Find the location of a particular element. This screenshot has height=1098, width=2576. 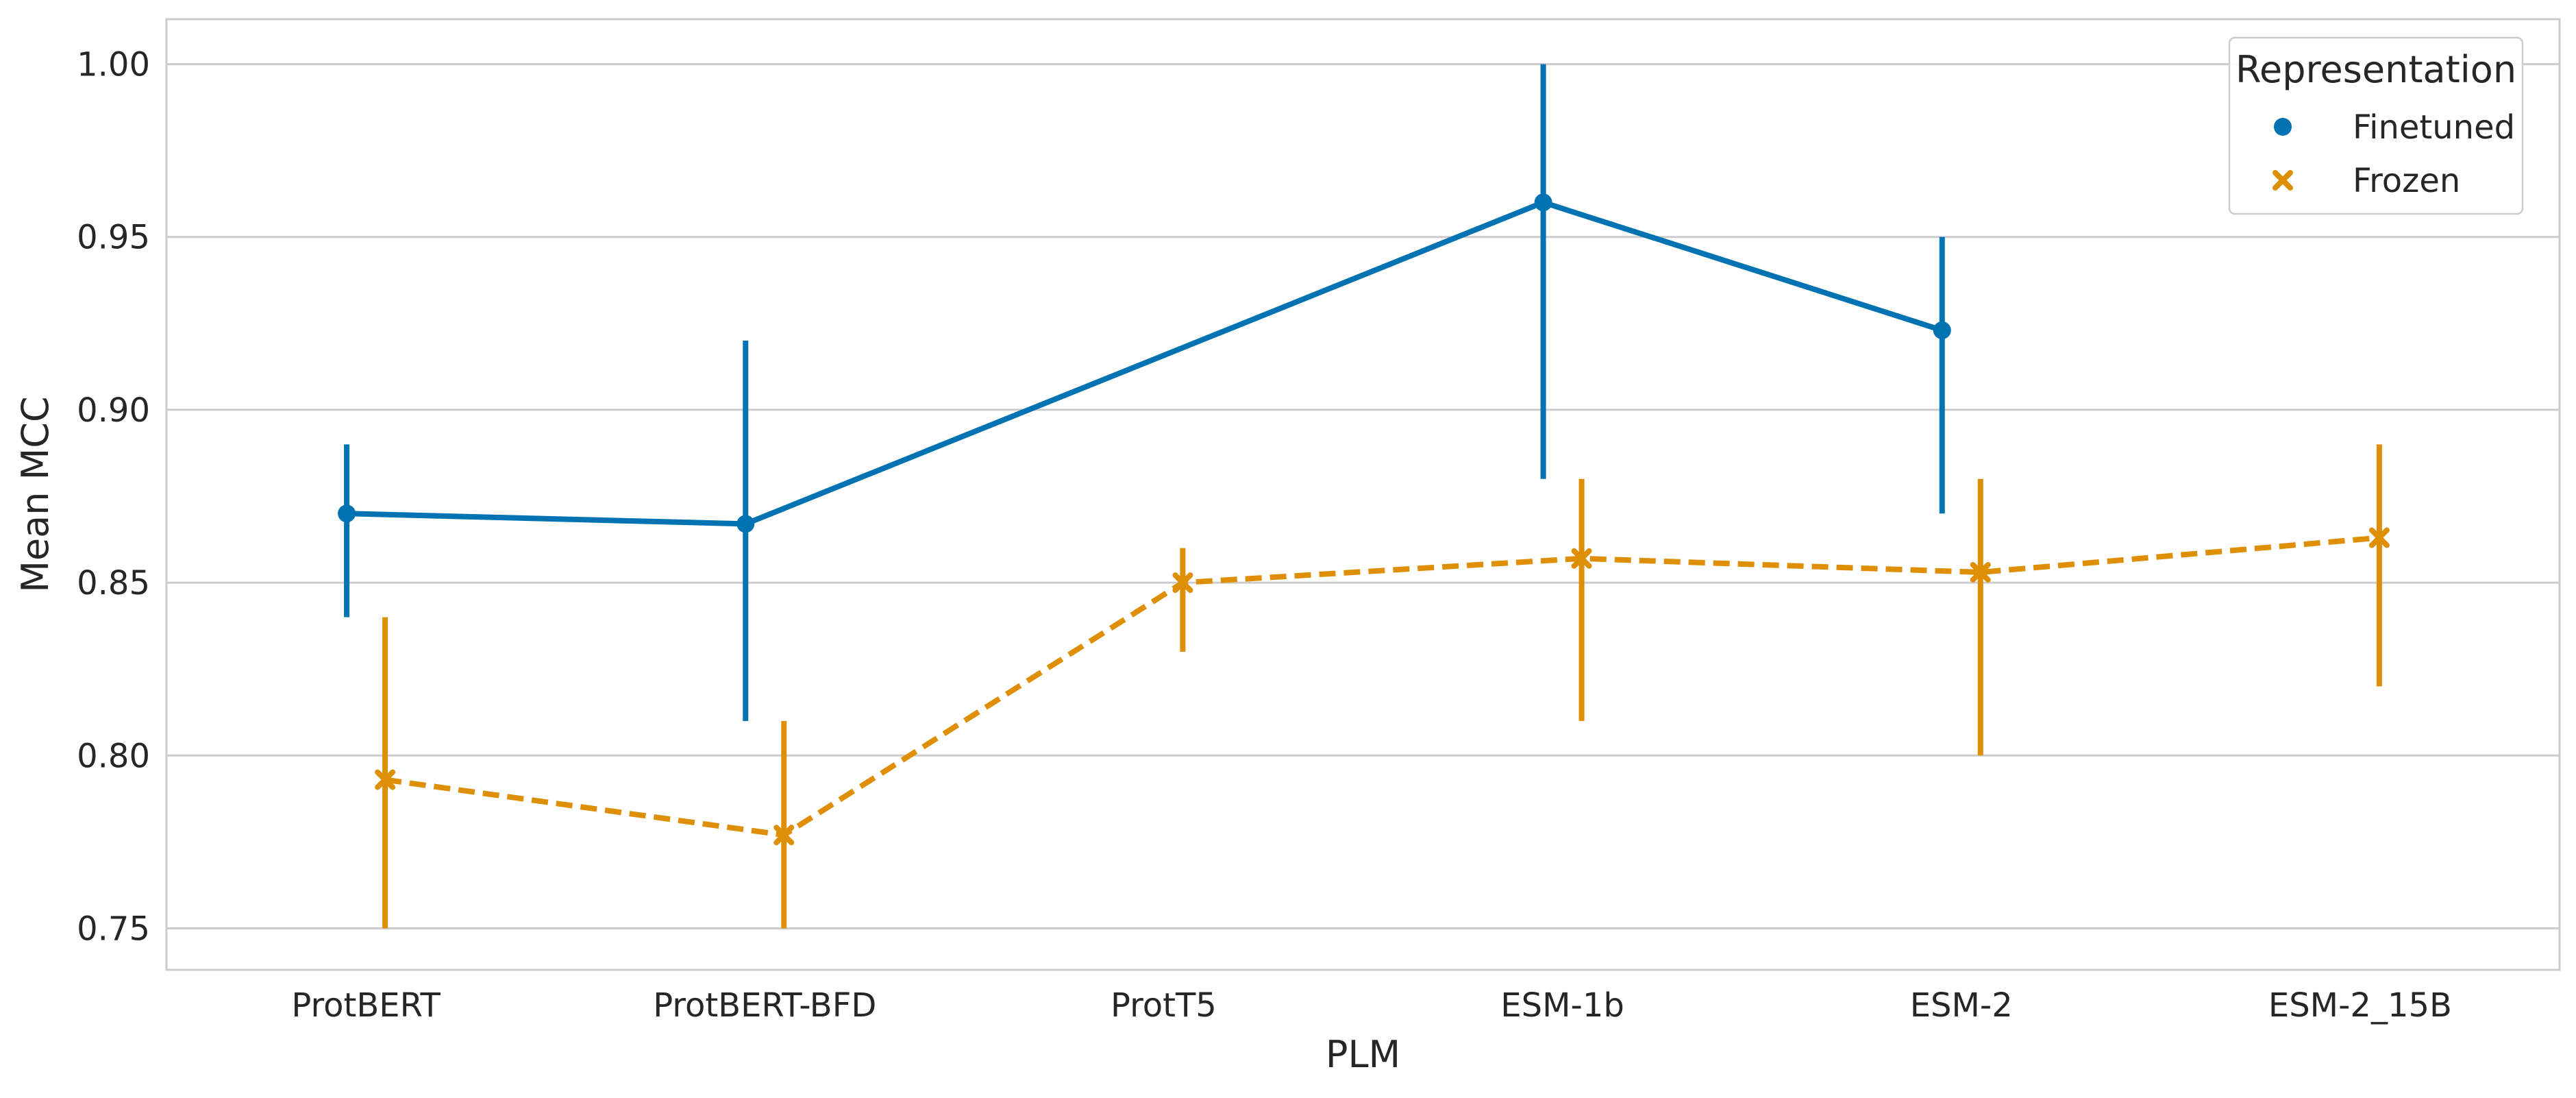

x-axis-label: PLM is located at coordinates (1363, 1054).